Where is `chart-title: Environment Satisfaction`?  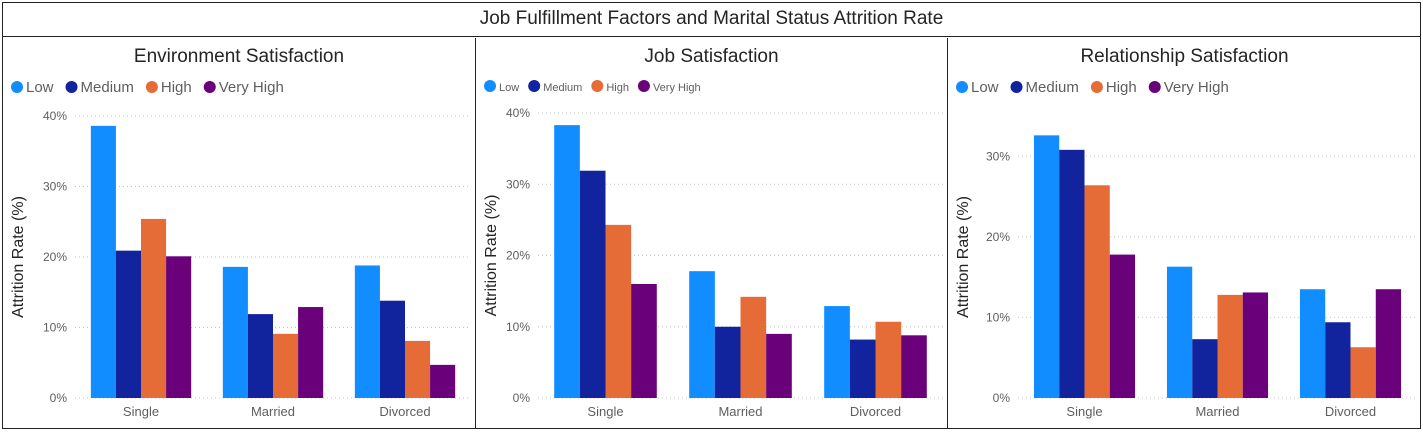
chart-title: Environment Satisfaction is located at coordinates (239, 56).